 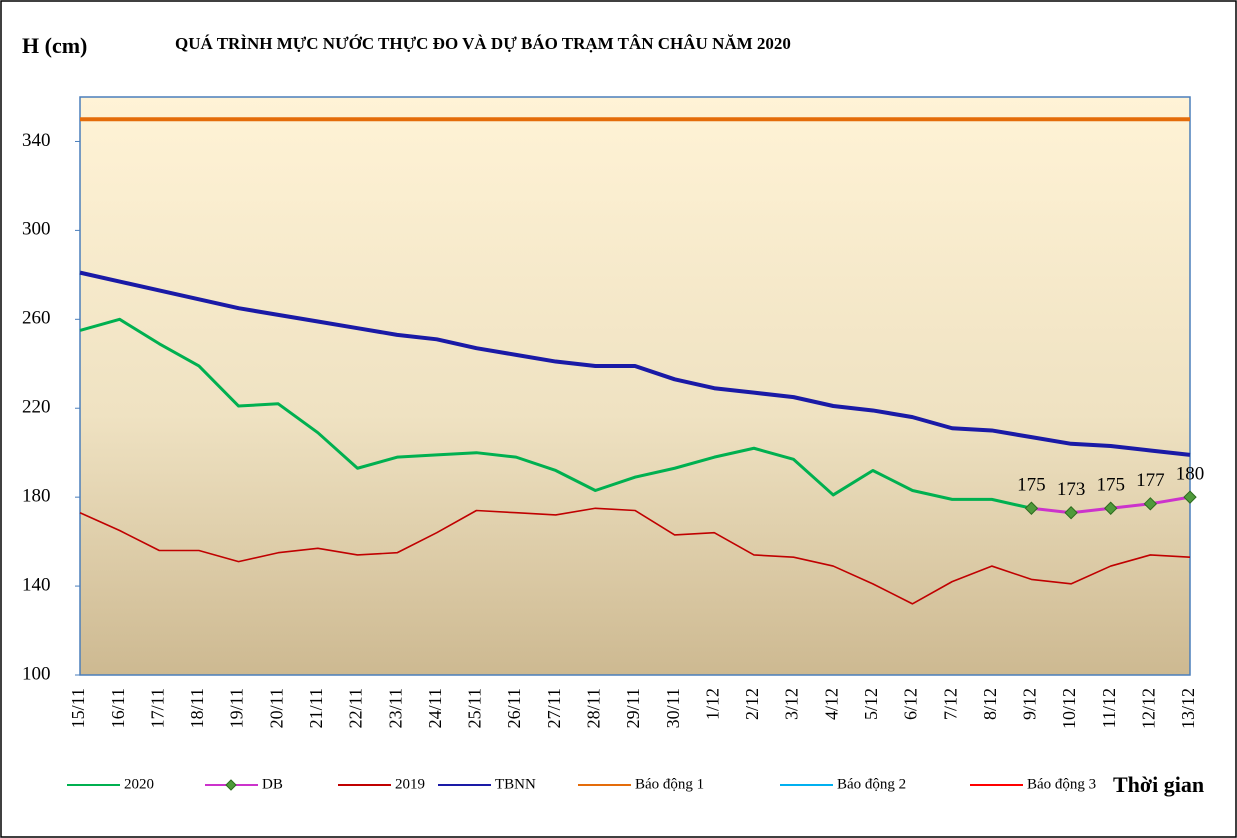 I want to click on x-tick-label: 27/11, so click(x=554, y=708).